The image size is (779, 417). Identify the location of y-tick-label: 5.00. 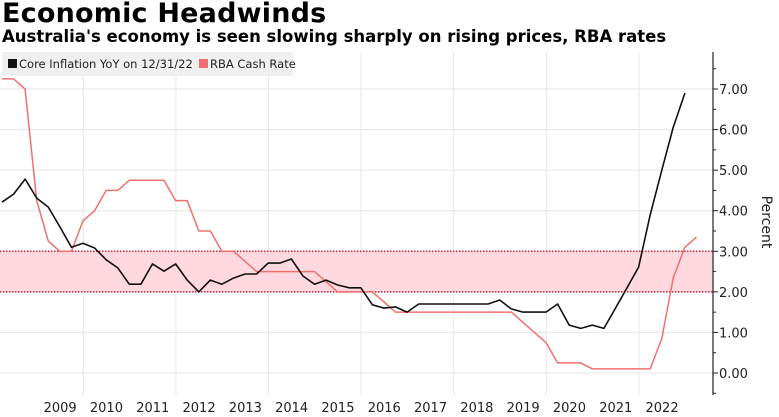
(733, 171).